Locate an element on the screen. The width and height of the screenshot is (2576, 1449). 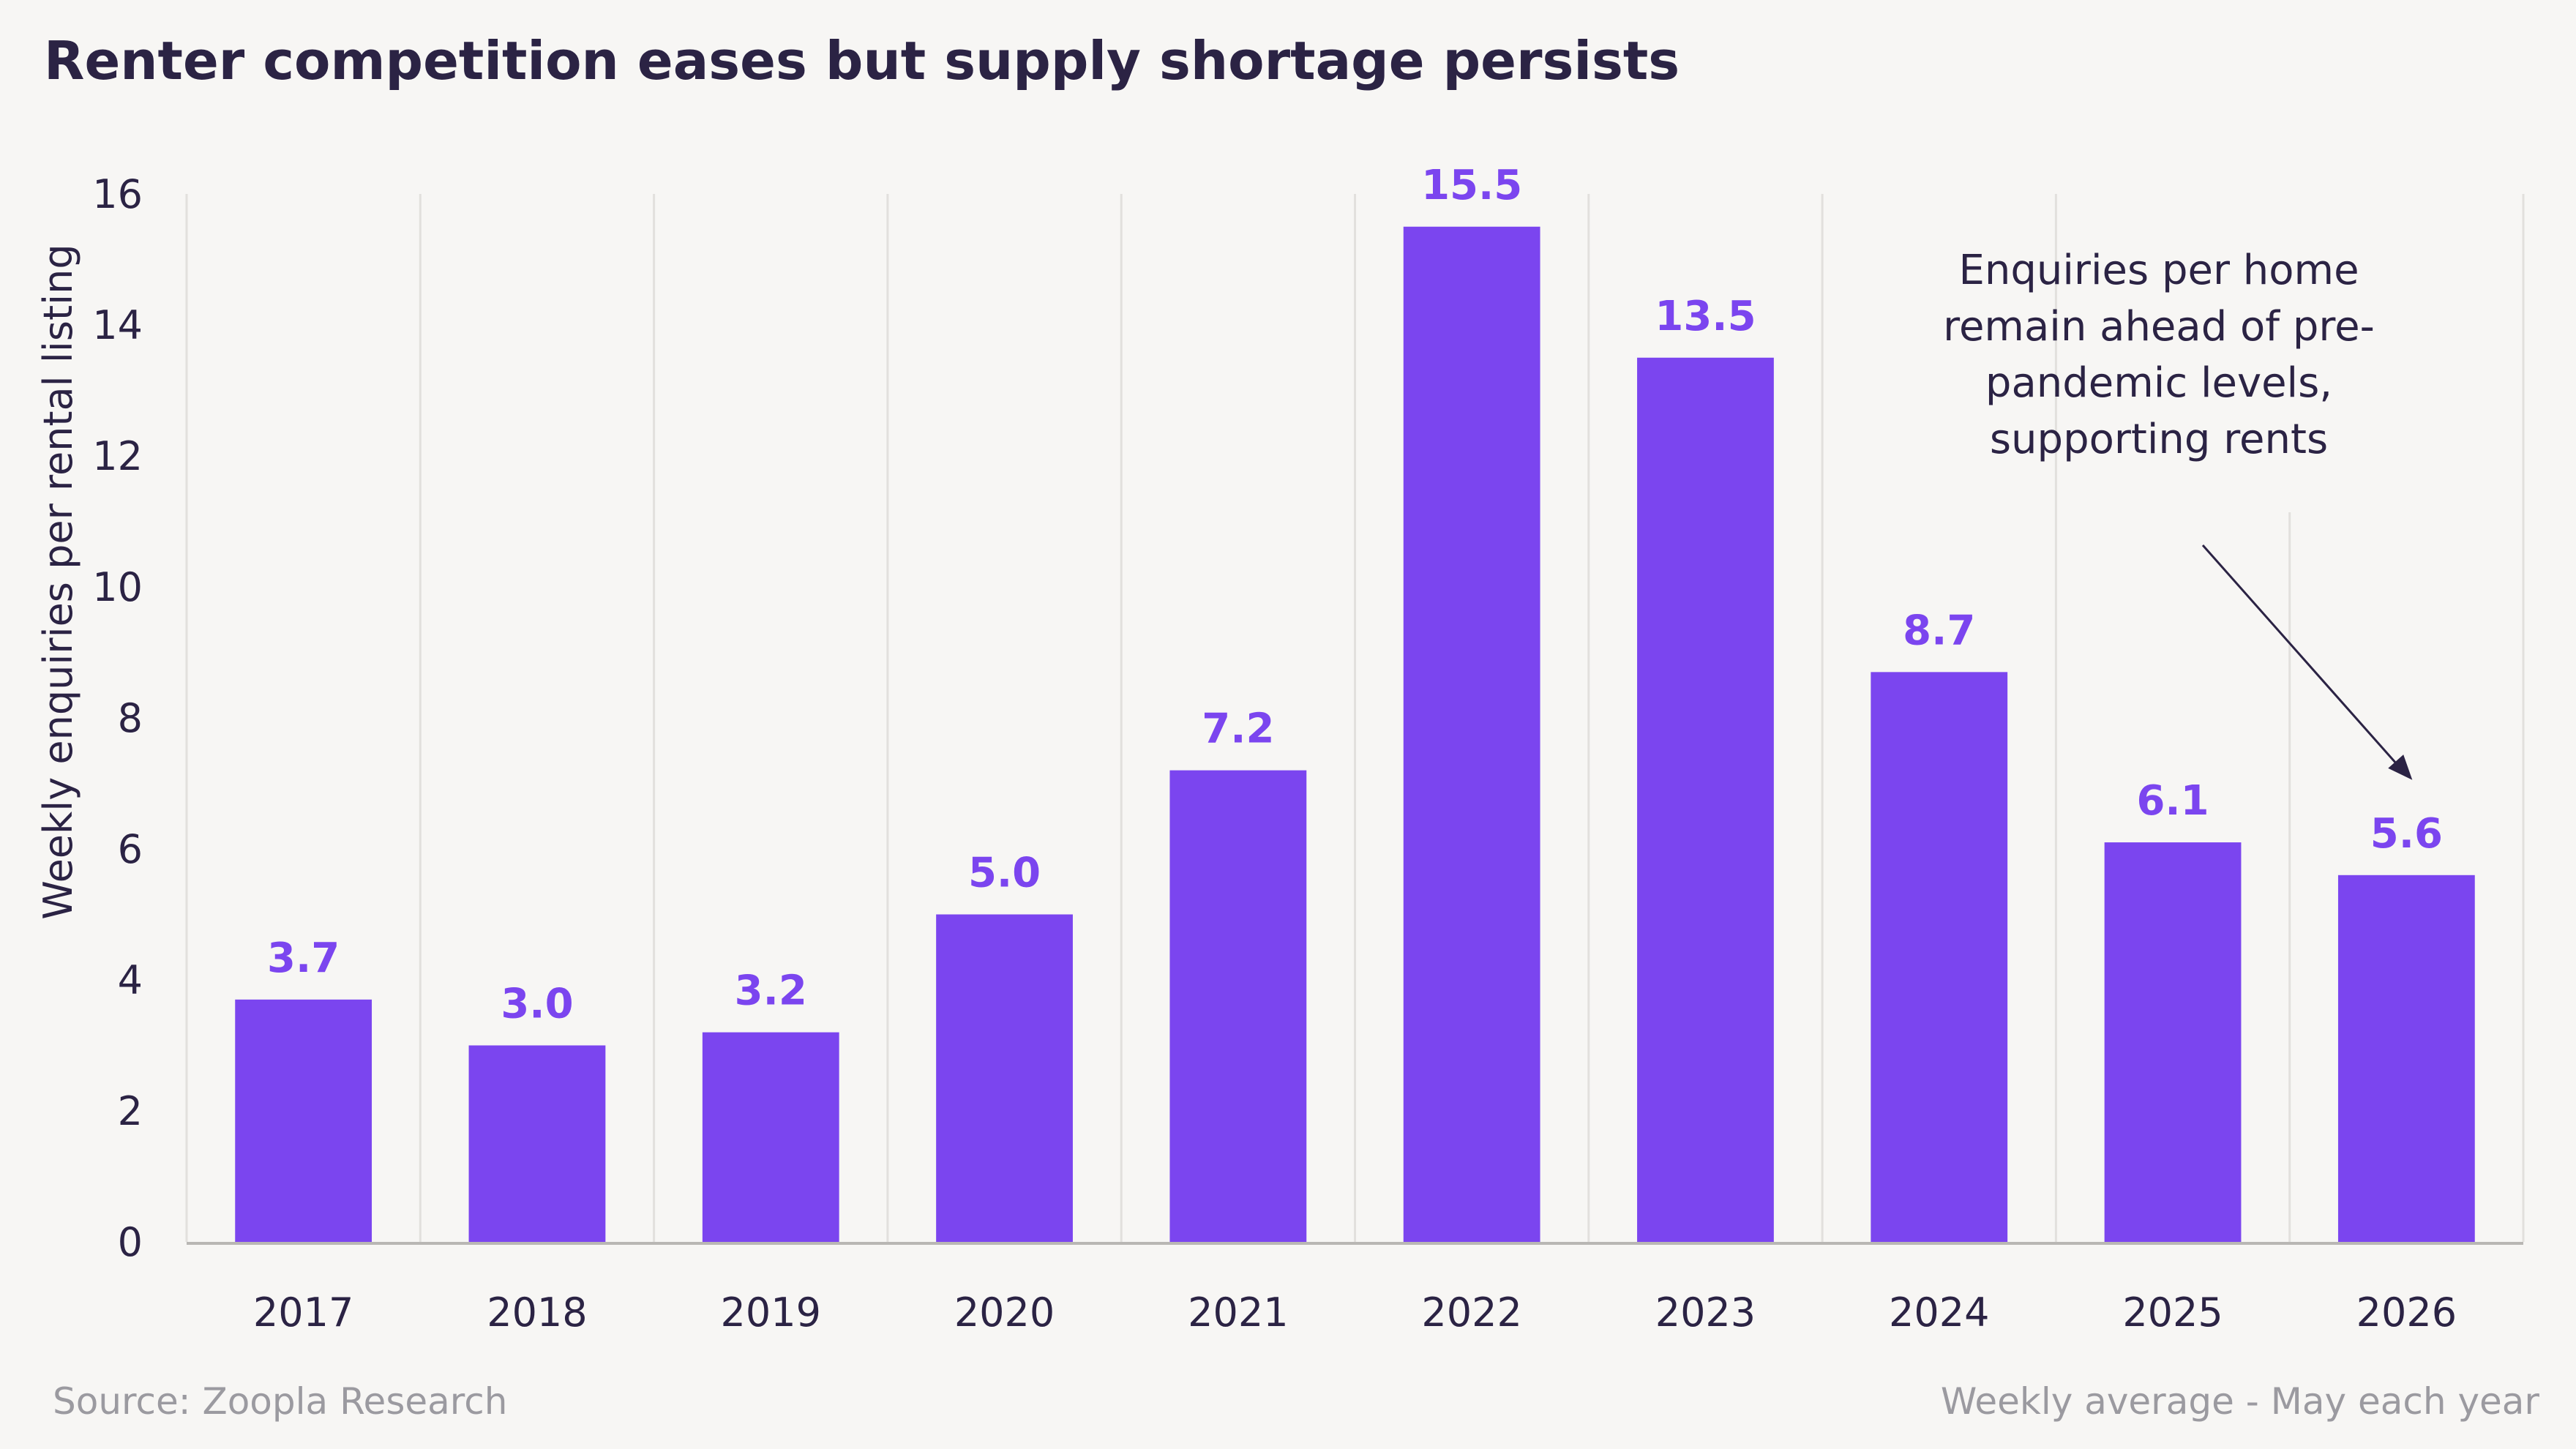
y-tick-label: 2 is located at coordinates (130, 1111).